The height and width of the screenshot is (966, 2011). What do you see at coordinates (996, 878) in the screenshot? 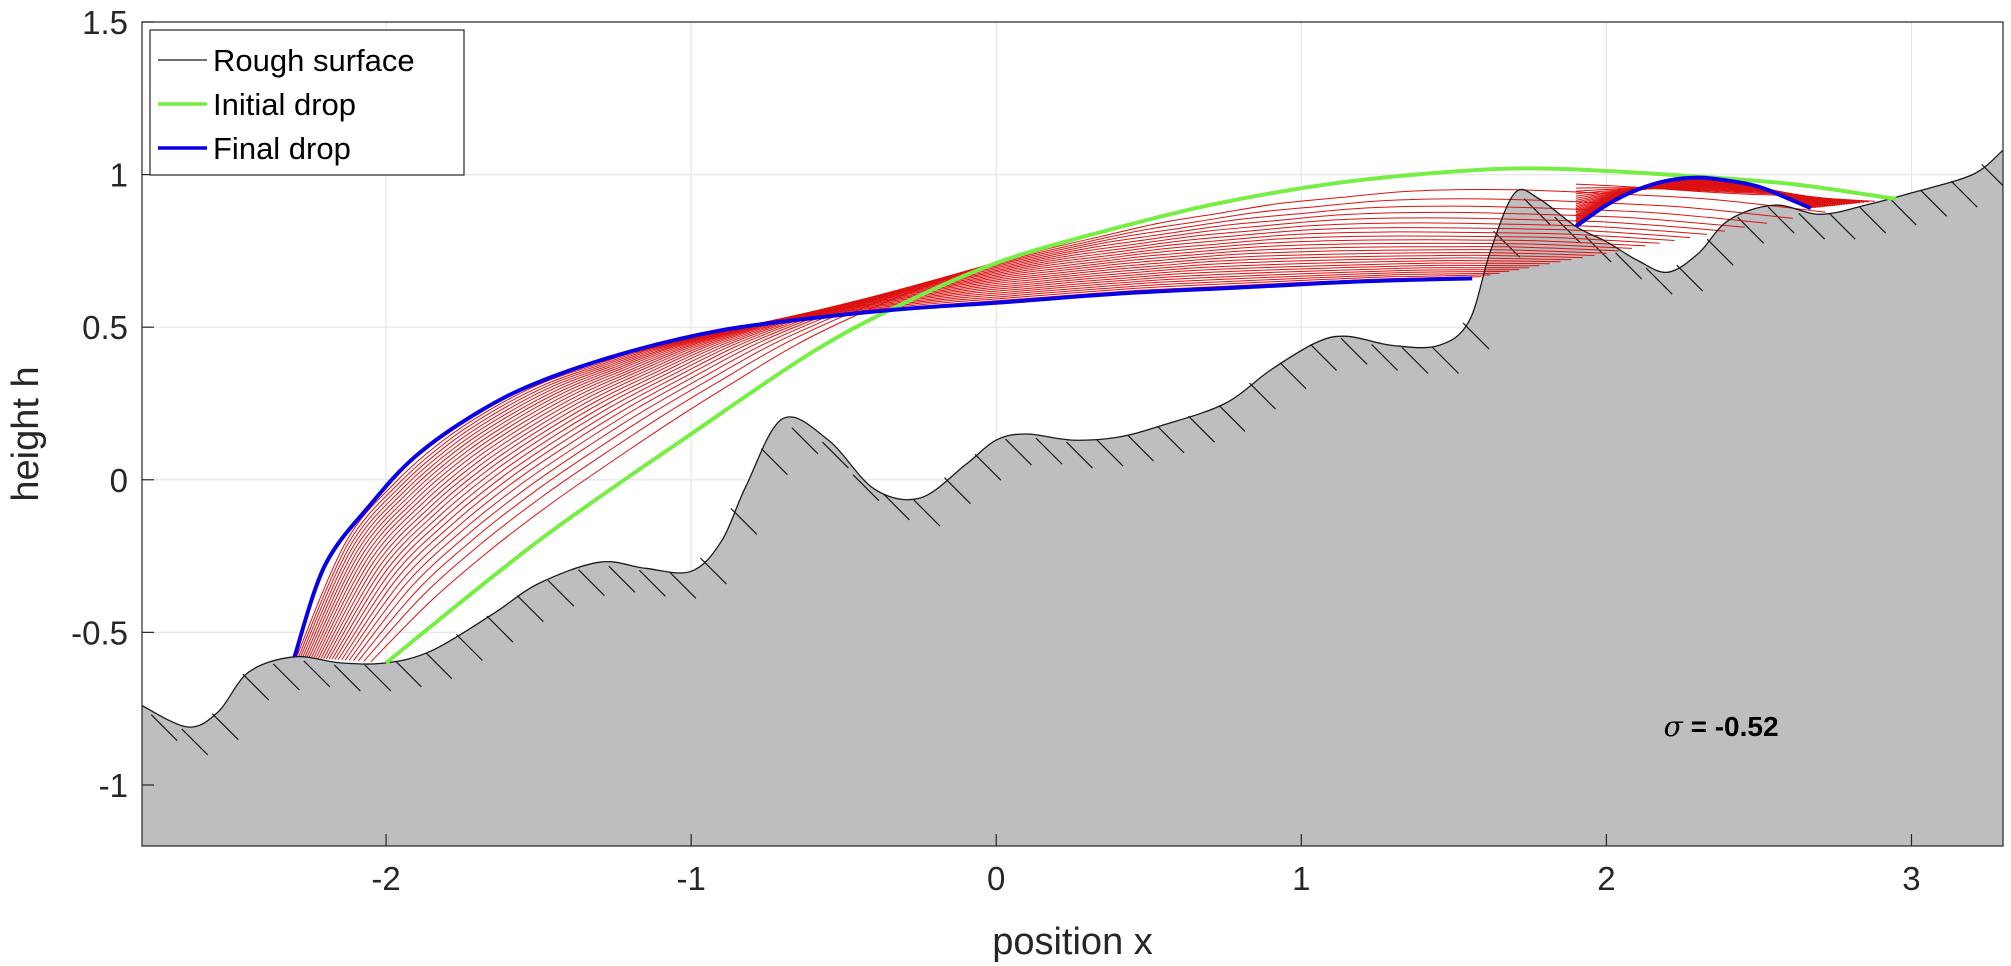
I see `x-tick-label: 0` at bounding box center [996, 878].